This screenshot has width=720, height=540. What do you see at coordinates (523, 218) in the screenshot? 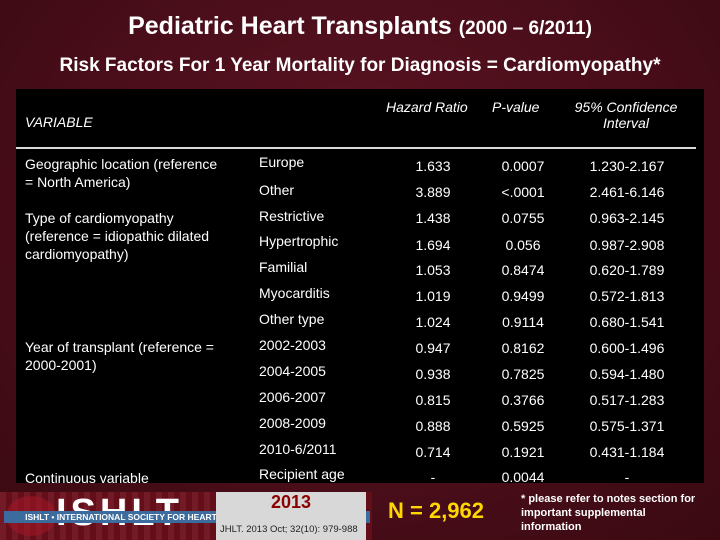
I see `row-p-value: 0.0755` at bounding box center [523, 218].